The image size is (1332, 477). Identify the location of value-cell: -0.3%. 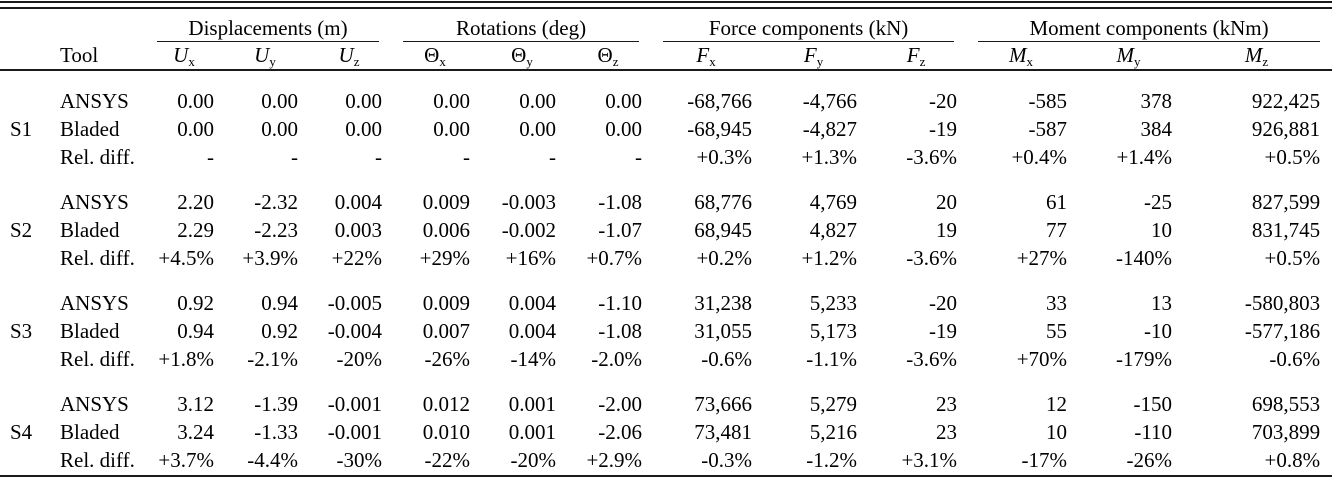
(706, 461).